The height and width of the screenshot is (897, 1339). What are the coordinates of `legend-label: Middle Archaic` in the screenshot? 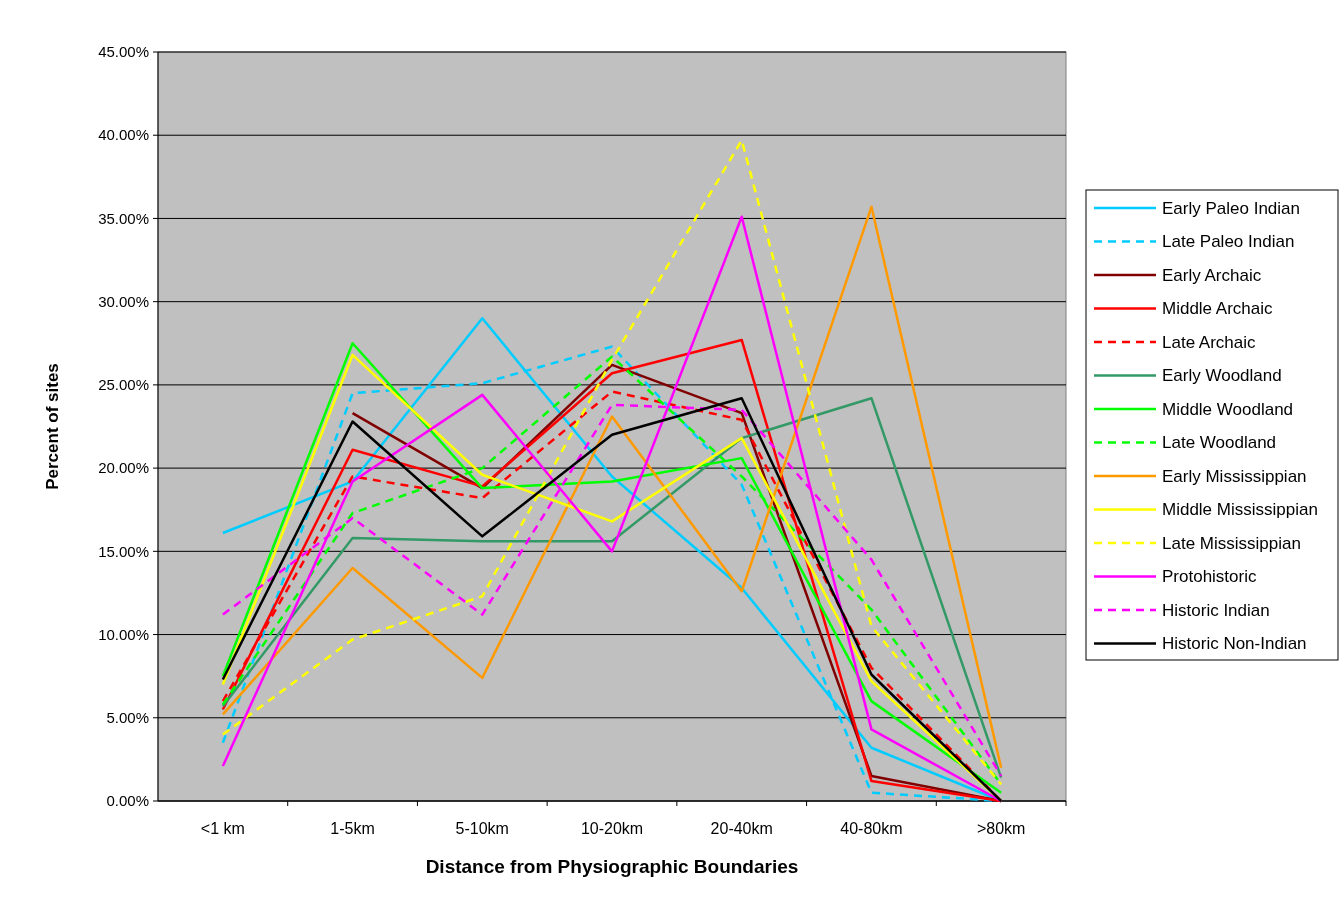 It's located at (1218, 309).